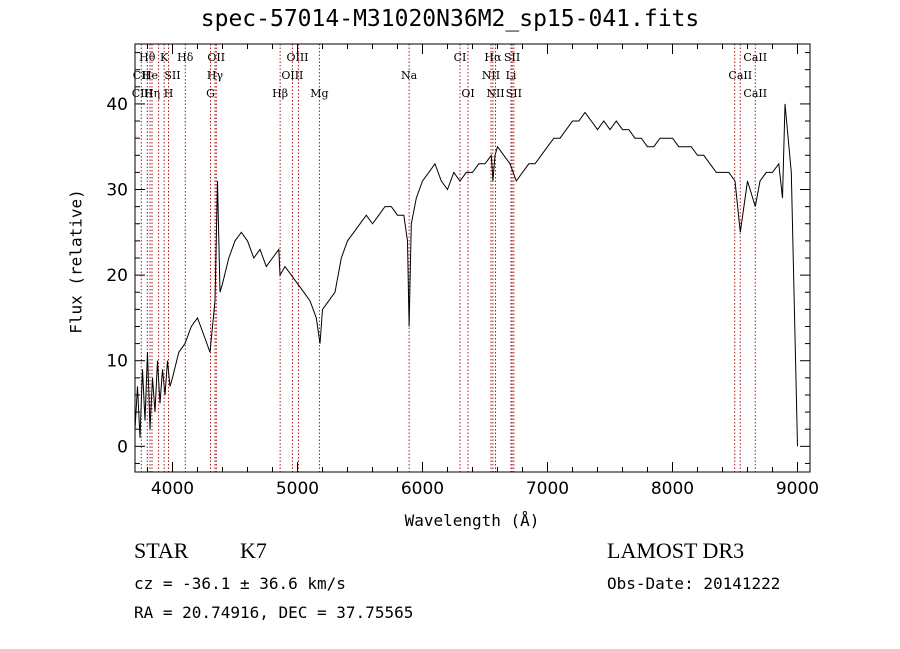  What do you see at coordinates (467, 93) in the screenshot?
I see `line-label: OI` at bounding box center [467, 93].